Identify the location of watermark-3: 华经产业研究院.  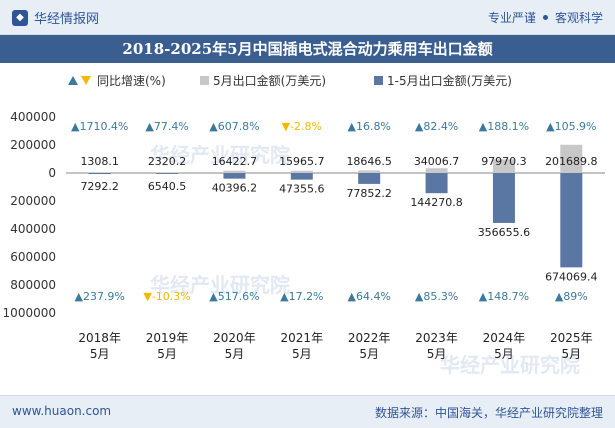
(510, 365).